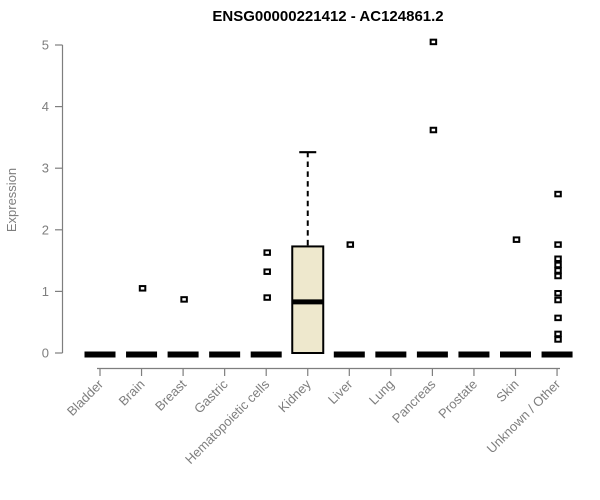 The image size is (600, 500). Describe the element at coordinates (381, 392) in the screenshot. I see `x-axis-category-label: Lung` at that location.